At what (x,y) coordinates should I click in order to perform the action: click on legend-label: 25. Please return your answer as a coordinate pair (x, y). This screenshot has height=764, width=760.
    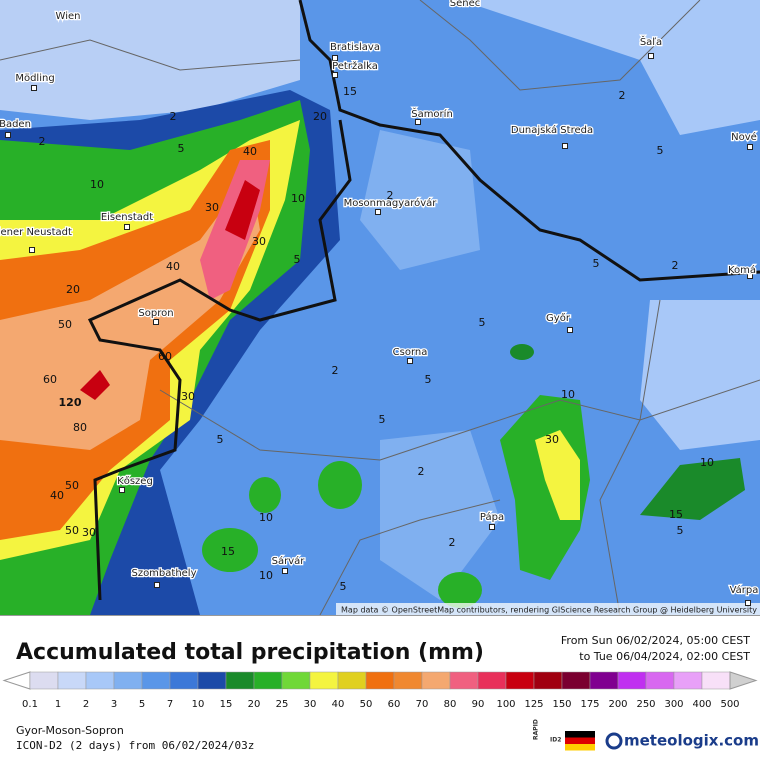
    Looking at the image, I should click on (282, 704).